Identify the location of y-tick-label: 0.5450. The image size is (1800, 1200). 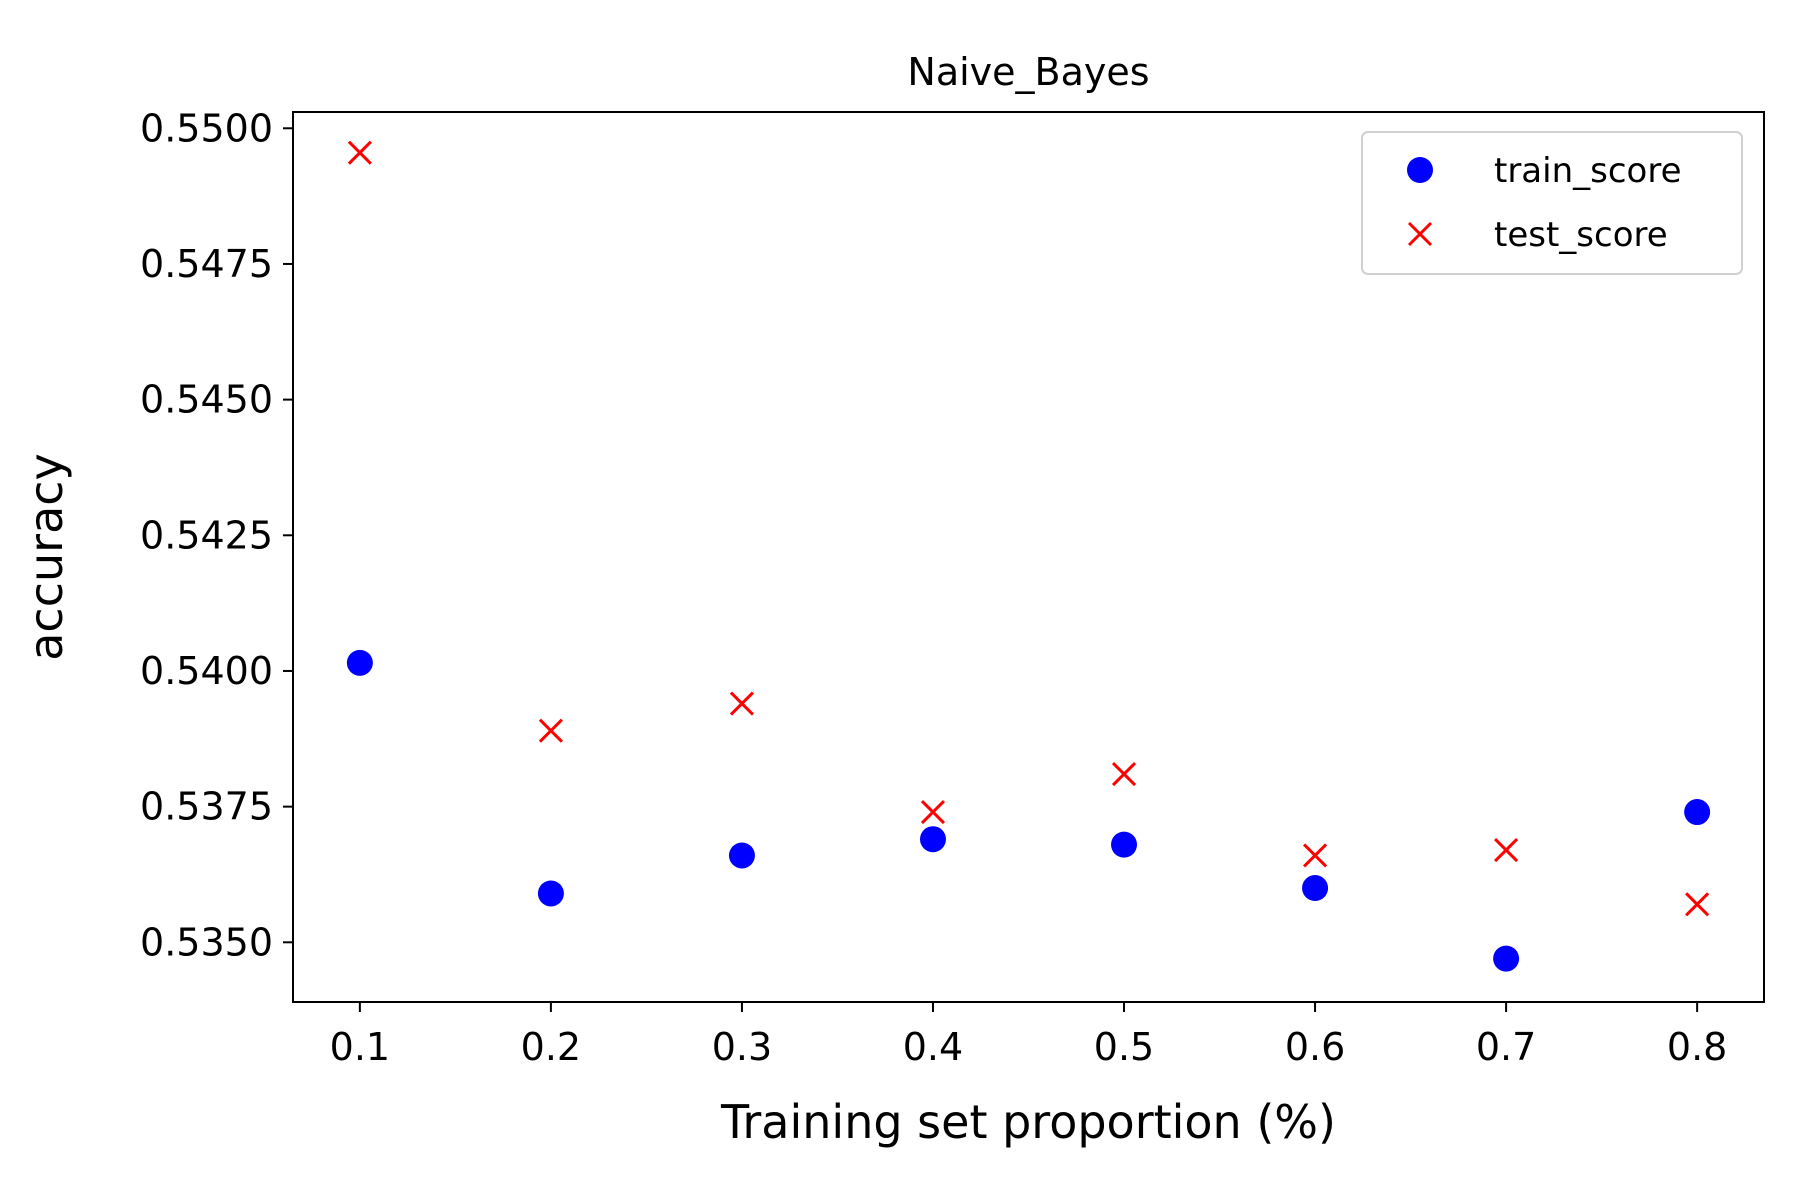
(206, 400).